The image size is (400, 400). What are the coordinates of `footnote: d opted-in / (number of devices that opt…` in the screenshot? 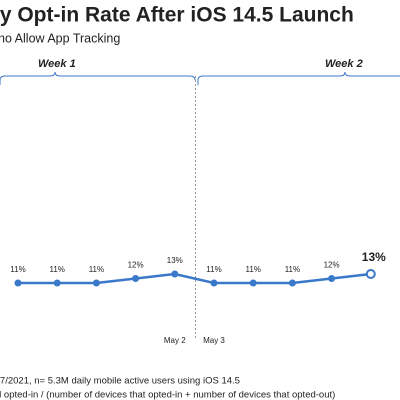 It's located at (167, 395).